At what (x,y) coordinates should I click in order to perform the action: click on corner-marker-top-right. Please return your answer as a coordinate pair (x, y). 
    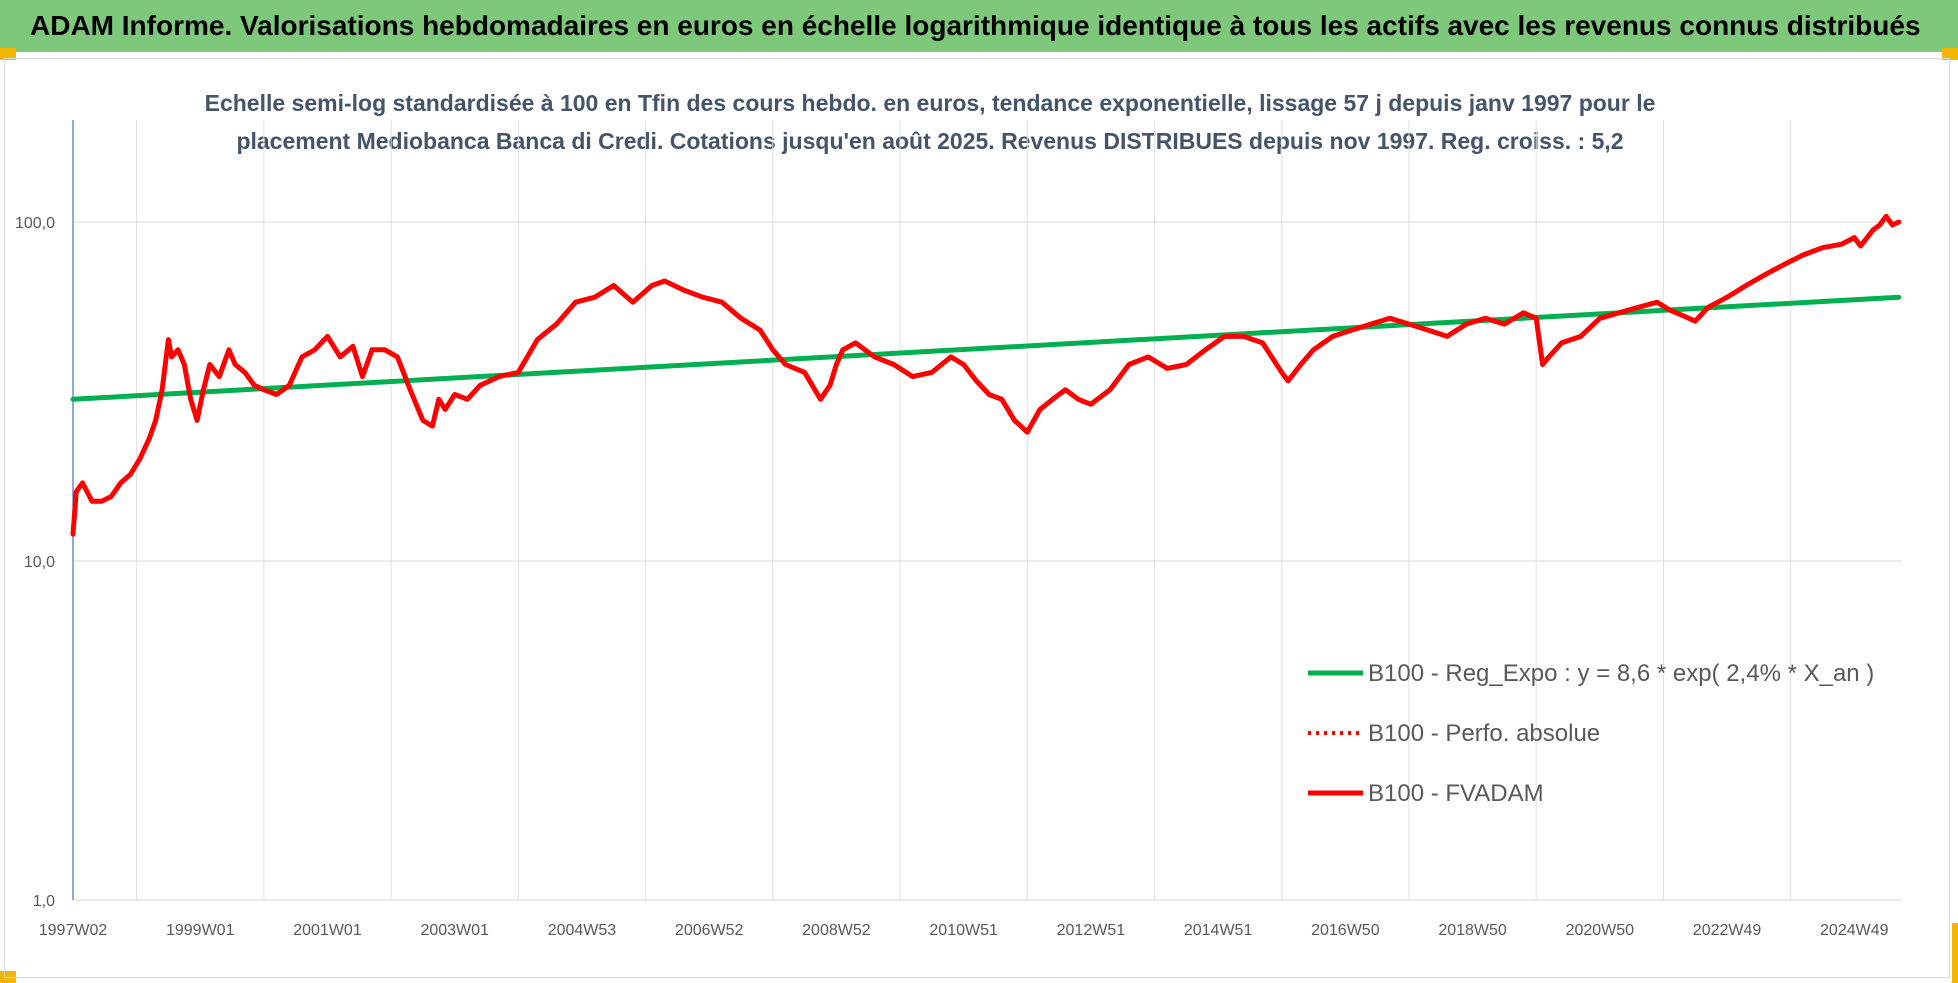
    Looking at the image, I should click on (1950, 54).